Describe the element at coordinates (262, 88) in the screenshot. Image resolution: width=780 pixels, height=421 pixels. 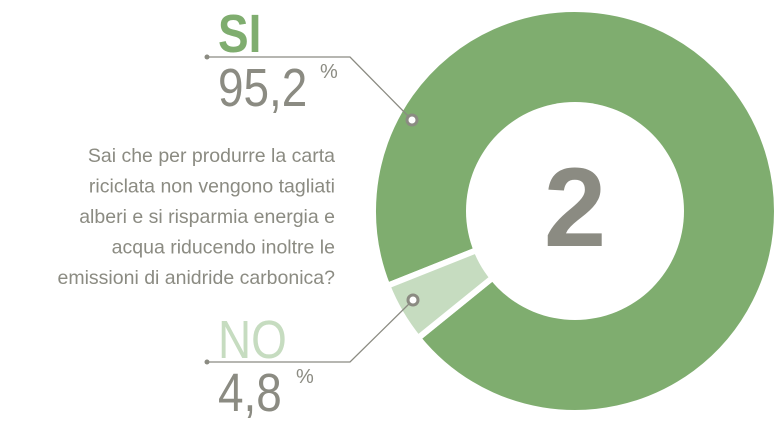
I see `value-label: 95,2` at that location.